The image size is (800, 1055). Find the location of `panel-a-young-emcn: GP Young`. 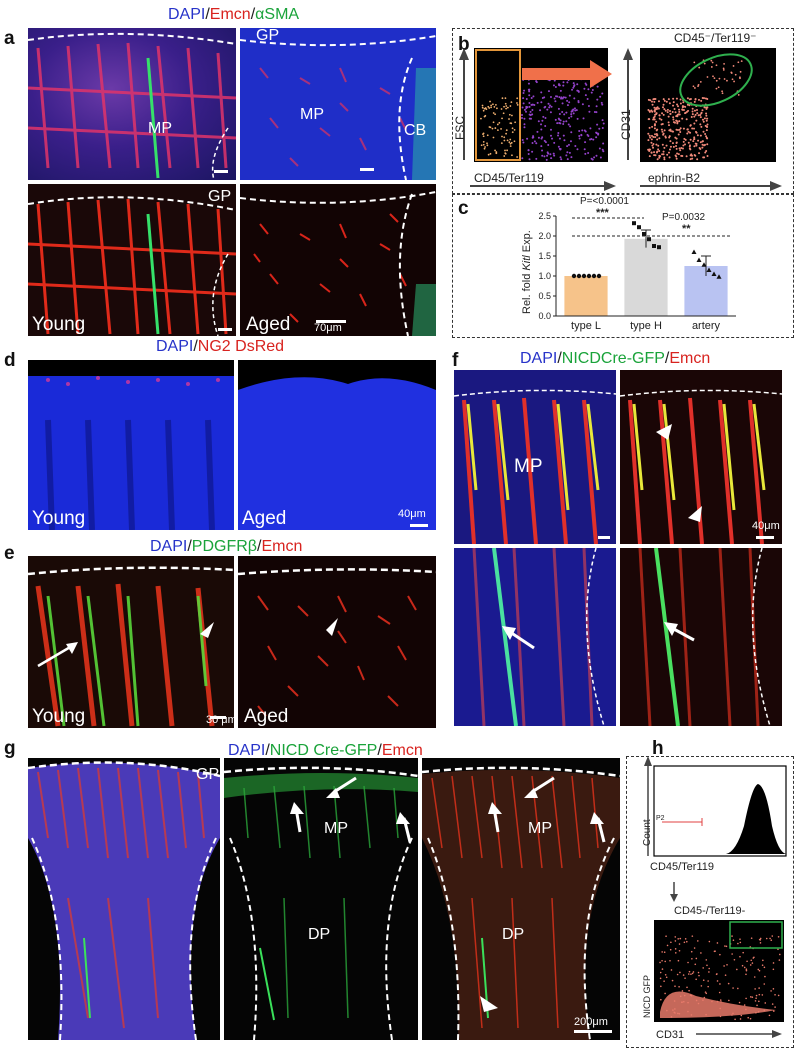

panel-a-young-emcn: GP Young is located at coordinates (132, 260).